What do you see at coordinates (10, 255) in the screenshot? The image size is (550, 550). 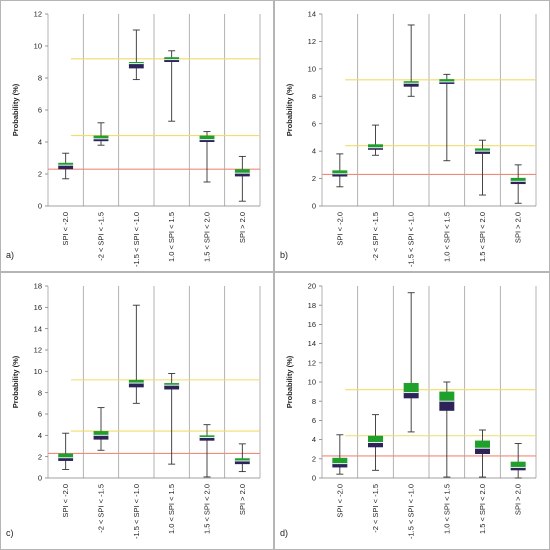 I see `panel-label: a)` at bounding box center [10, 255].